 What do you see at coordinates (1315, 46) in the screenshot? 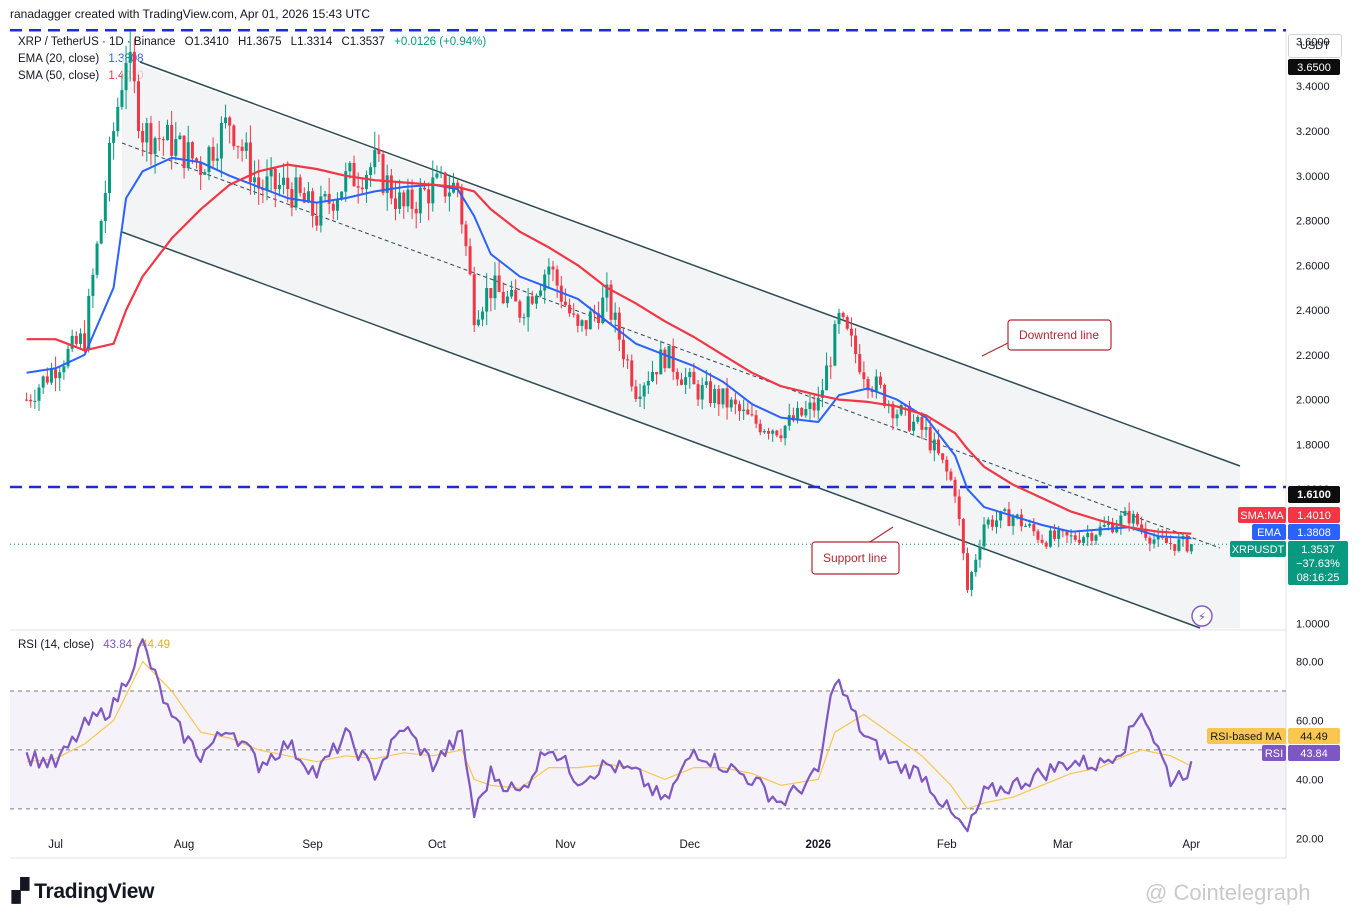
I see `currency-selector: USDT` at bounding box center [1315, 46].